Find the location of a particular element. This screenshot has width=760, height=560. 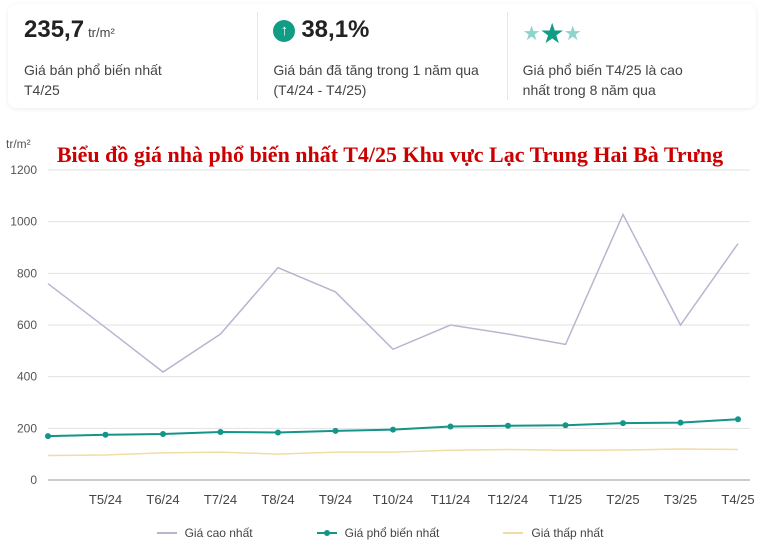

legend-label: Giá phổ biến nhất is located at coordinates (392, 533).